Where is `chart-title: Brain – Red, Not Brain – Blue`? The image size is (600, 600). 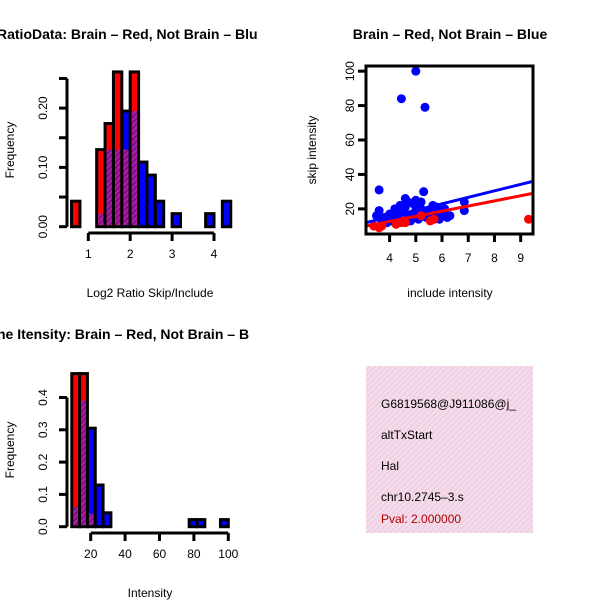 chart-title: Brain – Red, Not Brain – Blue is located at coordinates (450, 34).